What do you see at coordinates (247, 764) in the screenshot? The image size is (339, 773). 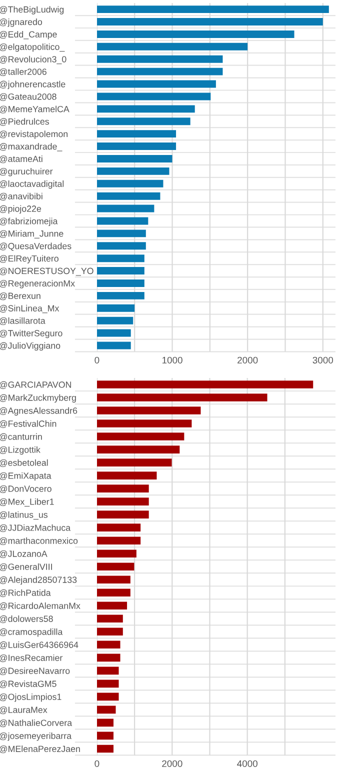 I see `x-tick-label: 4000` at bounding box center [247, 764].